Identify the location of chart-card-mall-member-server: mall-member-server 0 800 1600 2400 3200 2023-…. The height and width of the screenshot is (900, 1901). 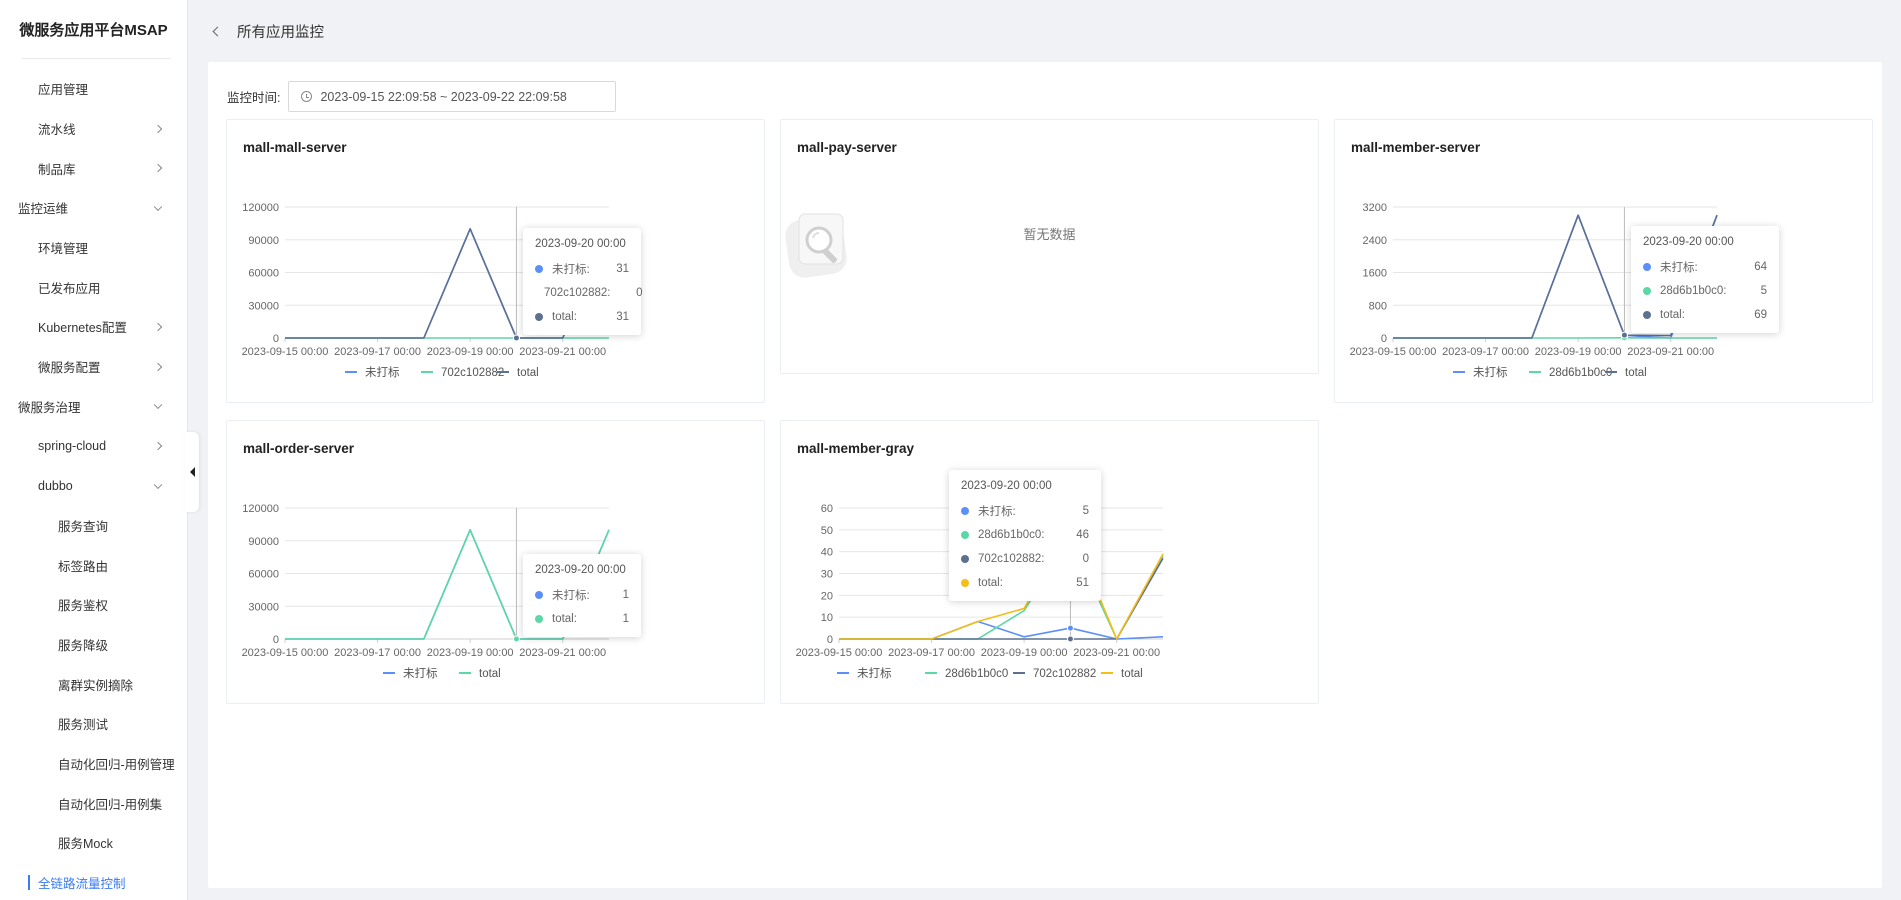
(1603, 261).